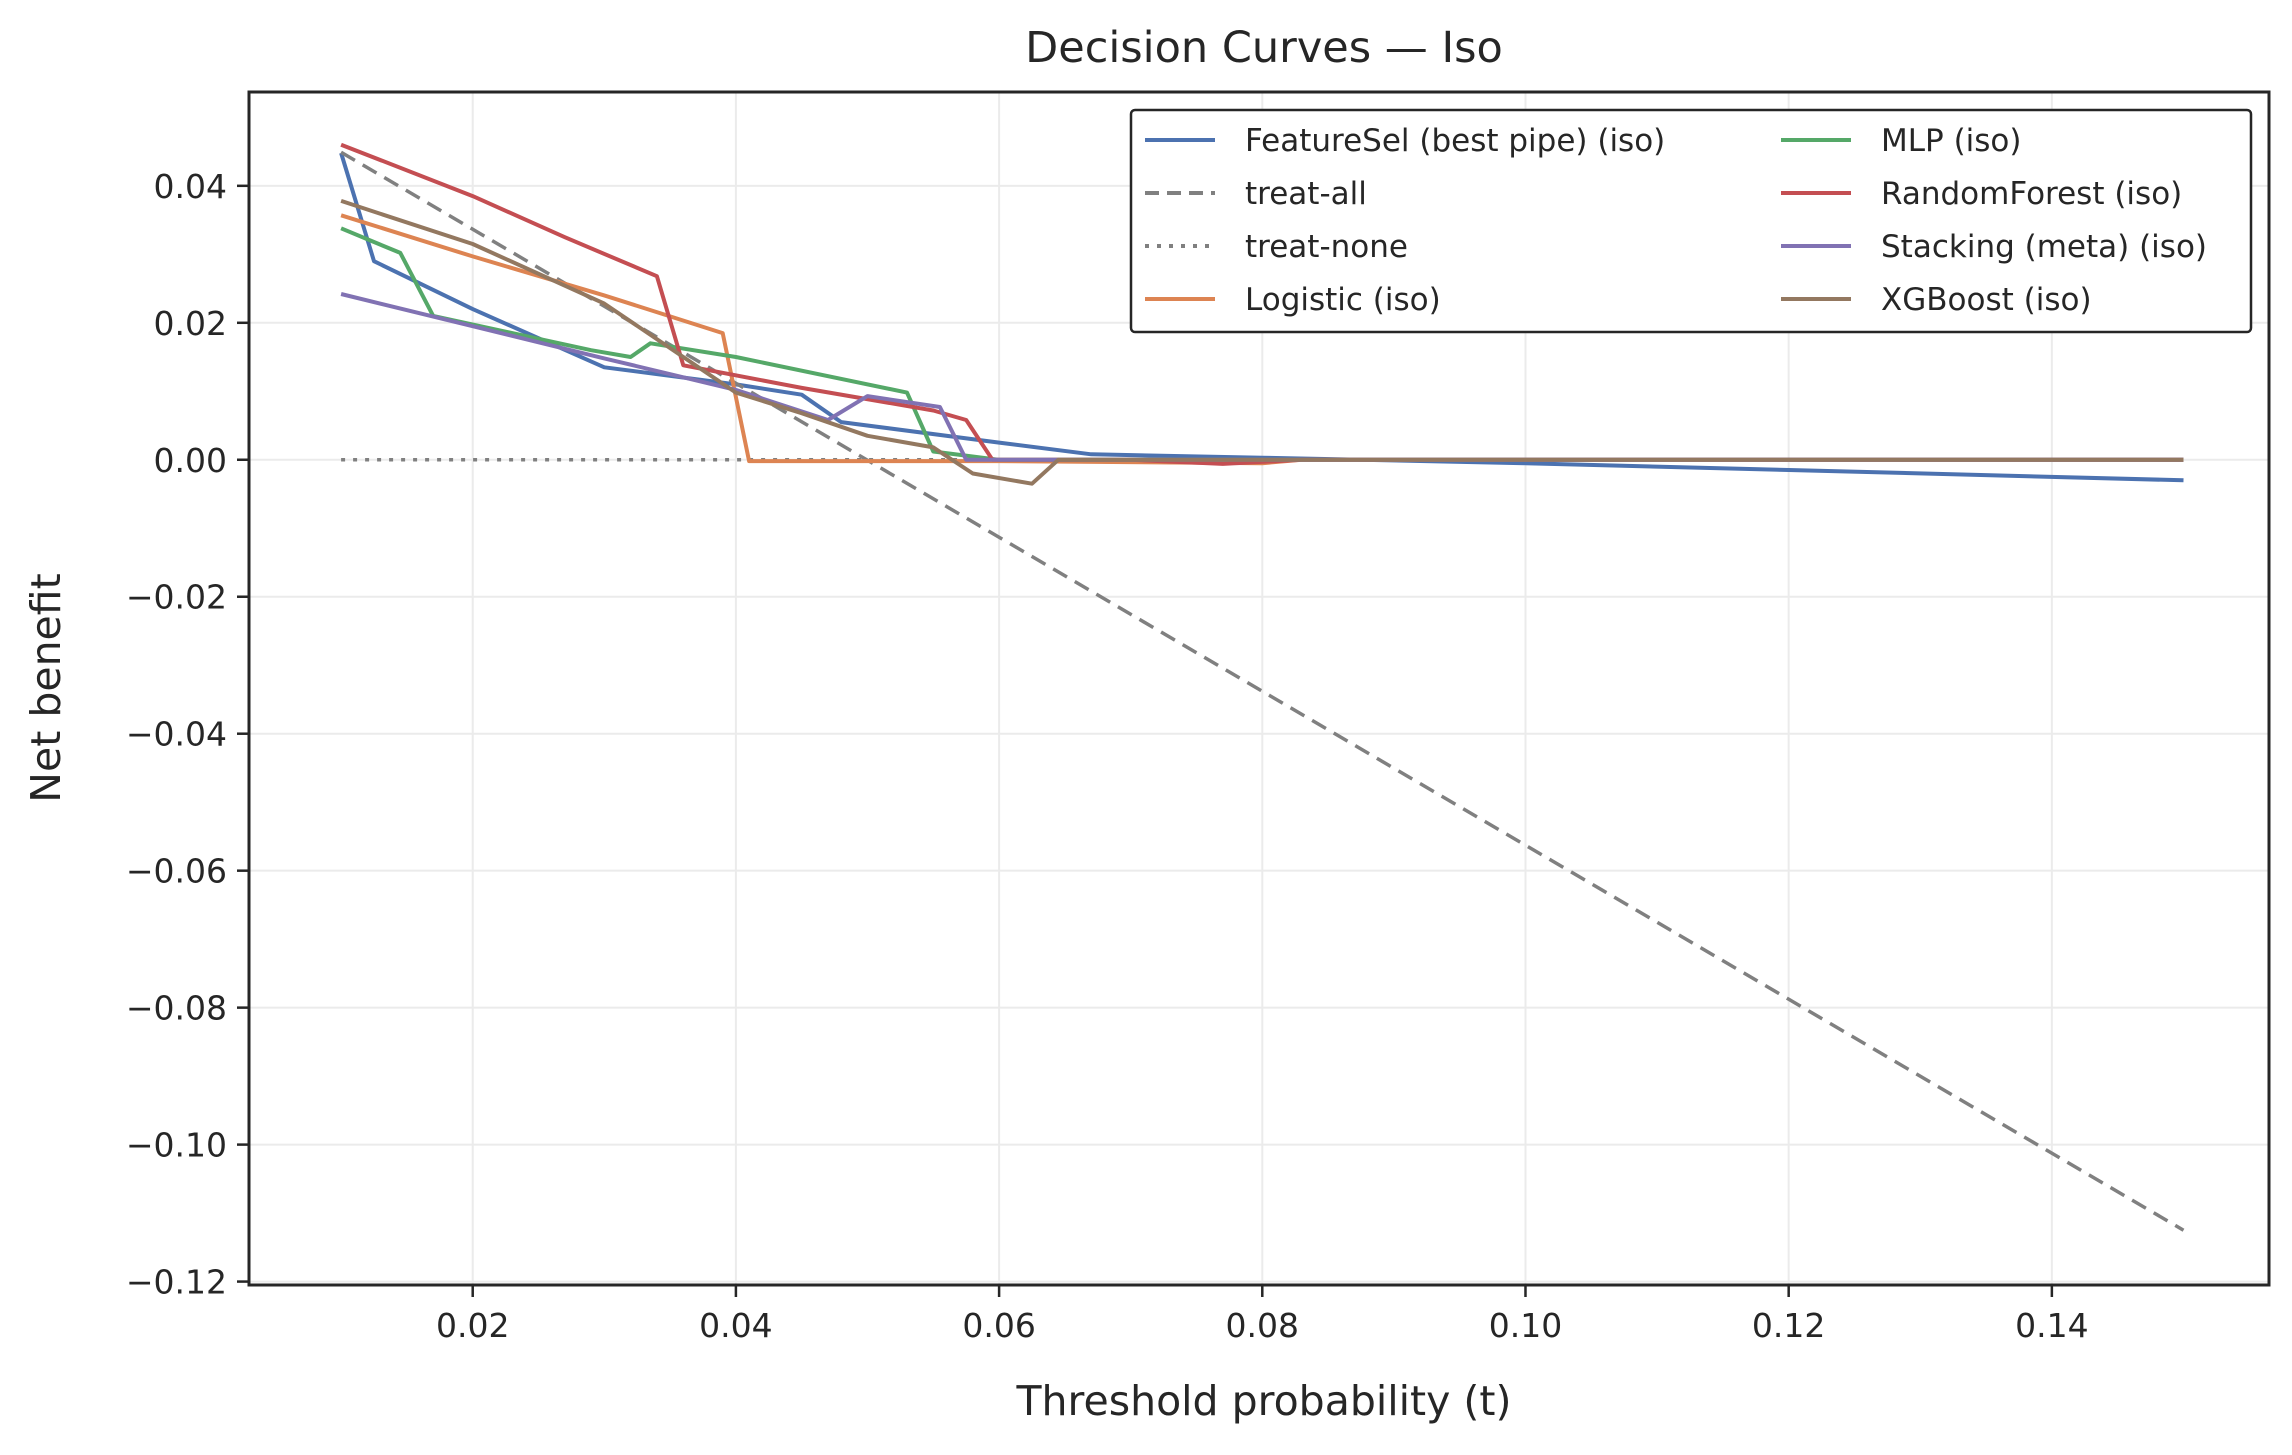 The width and height of the screenshot is (2292, 1455). I want to click on y-axis-label: Net benefit, so click(46, 687).